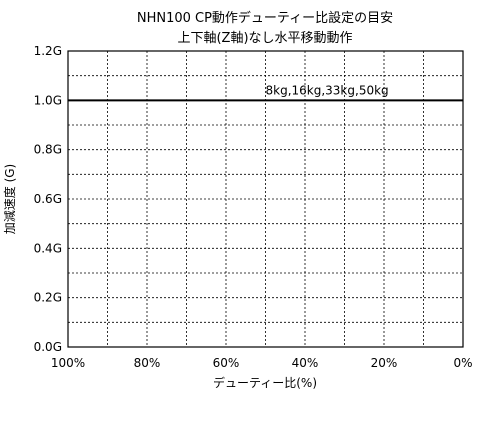  What do you see at coordinates (48, 150) in the screenshot?
I see `y-tick-label: 0.8G` at bounding box center [48, 150].